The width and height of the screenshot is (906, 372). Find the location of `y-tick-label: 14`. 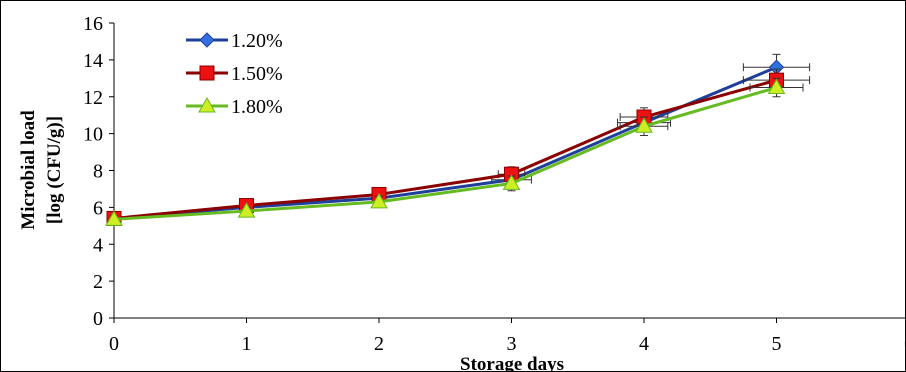

y-tick-label: 14 is located at coordinates (93, 61).